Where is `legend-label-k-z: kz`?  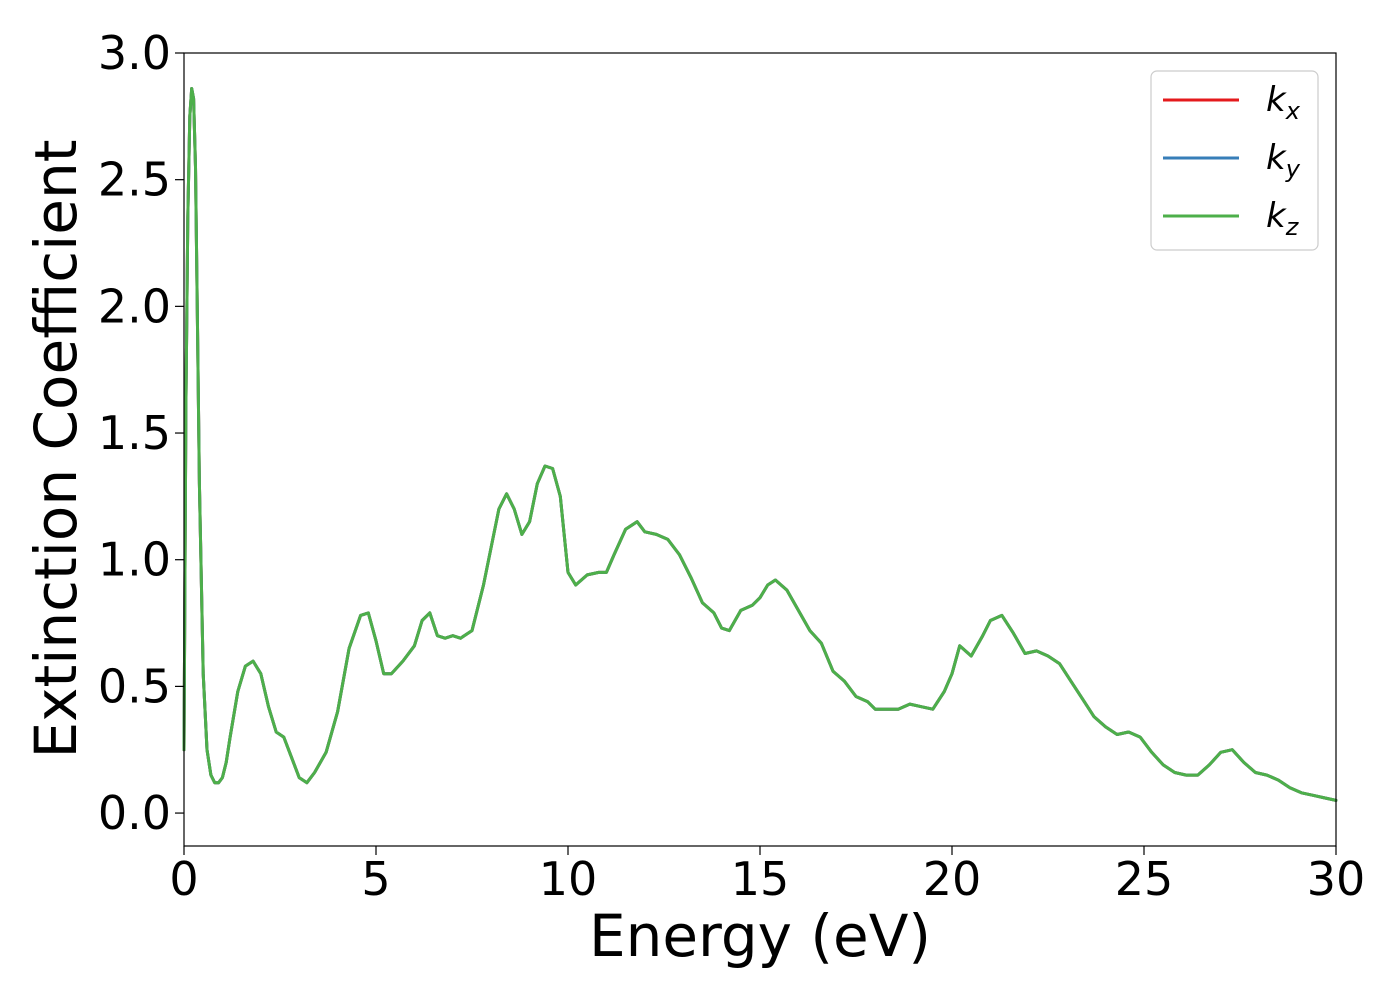
legend-label-k-z: kz is located at coordinates (1283, 218).